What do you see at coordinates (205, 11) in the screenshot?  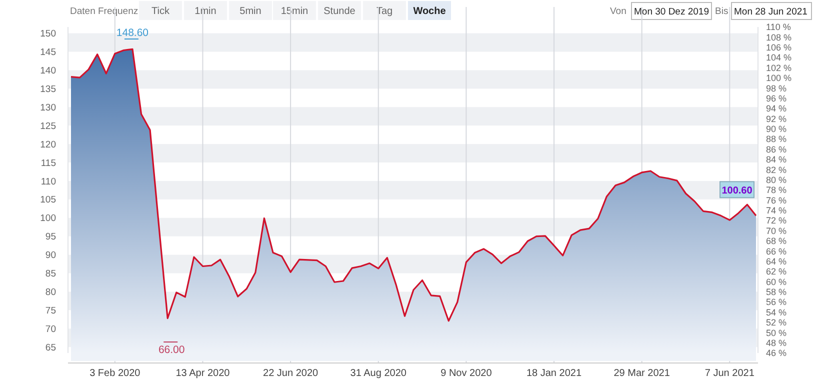 I see `text: 1min` at bounding box center [205, 11].